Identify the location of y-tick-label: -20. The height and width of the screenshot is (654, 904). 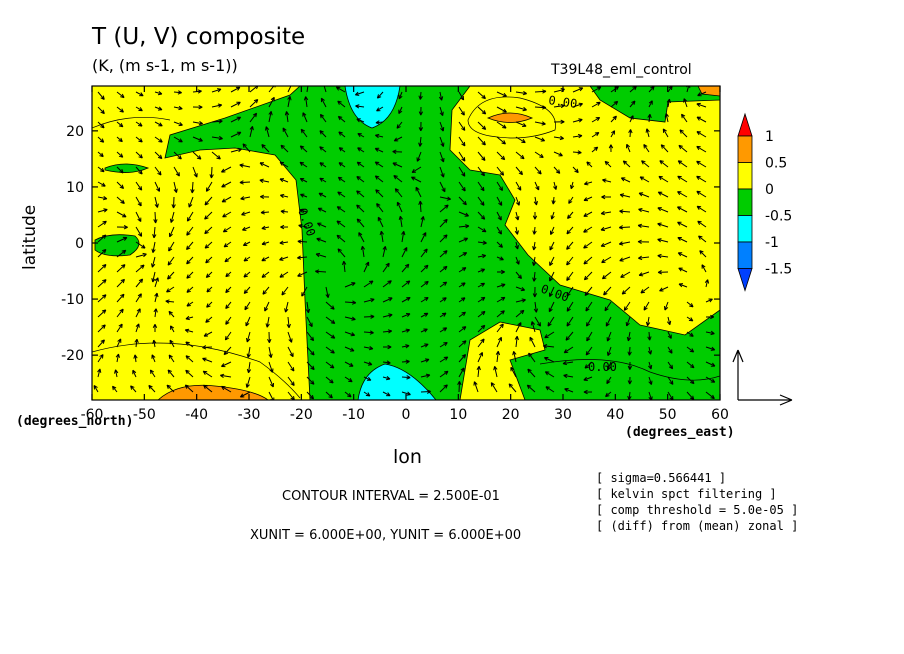
(72, 356).